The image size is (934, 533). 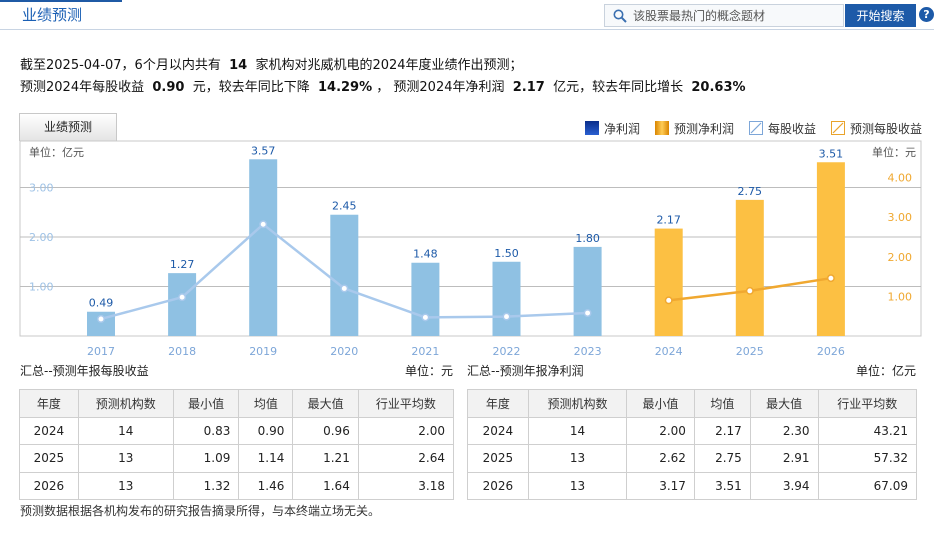 I want to click on legend-label: 净利润, so click(x=622, y=129).